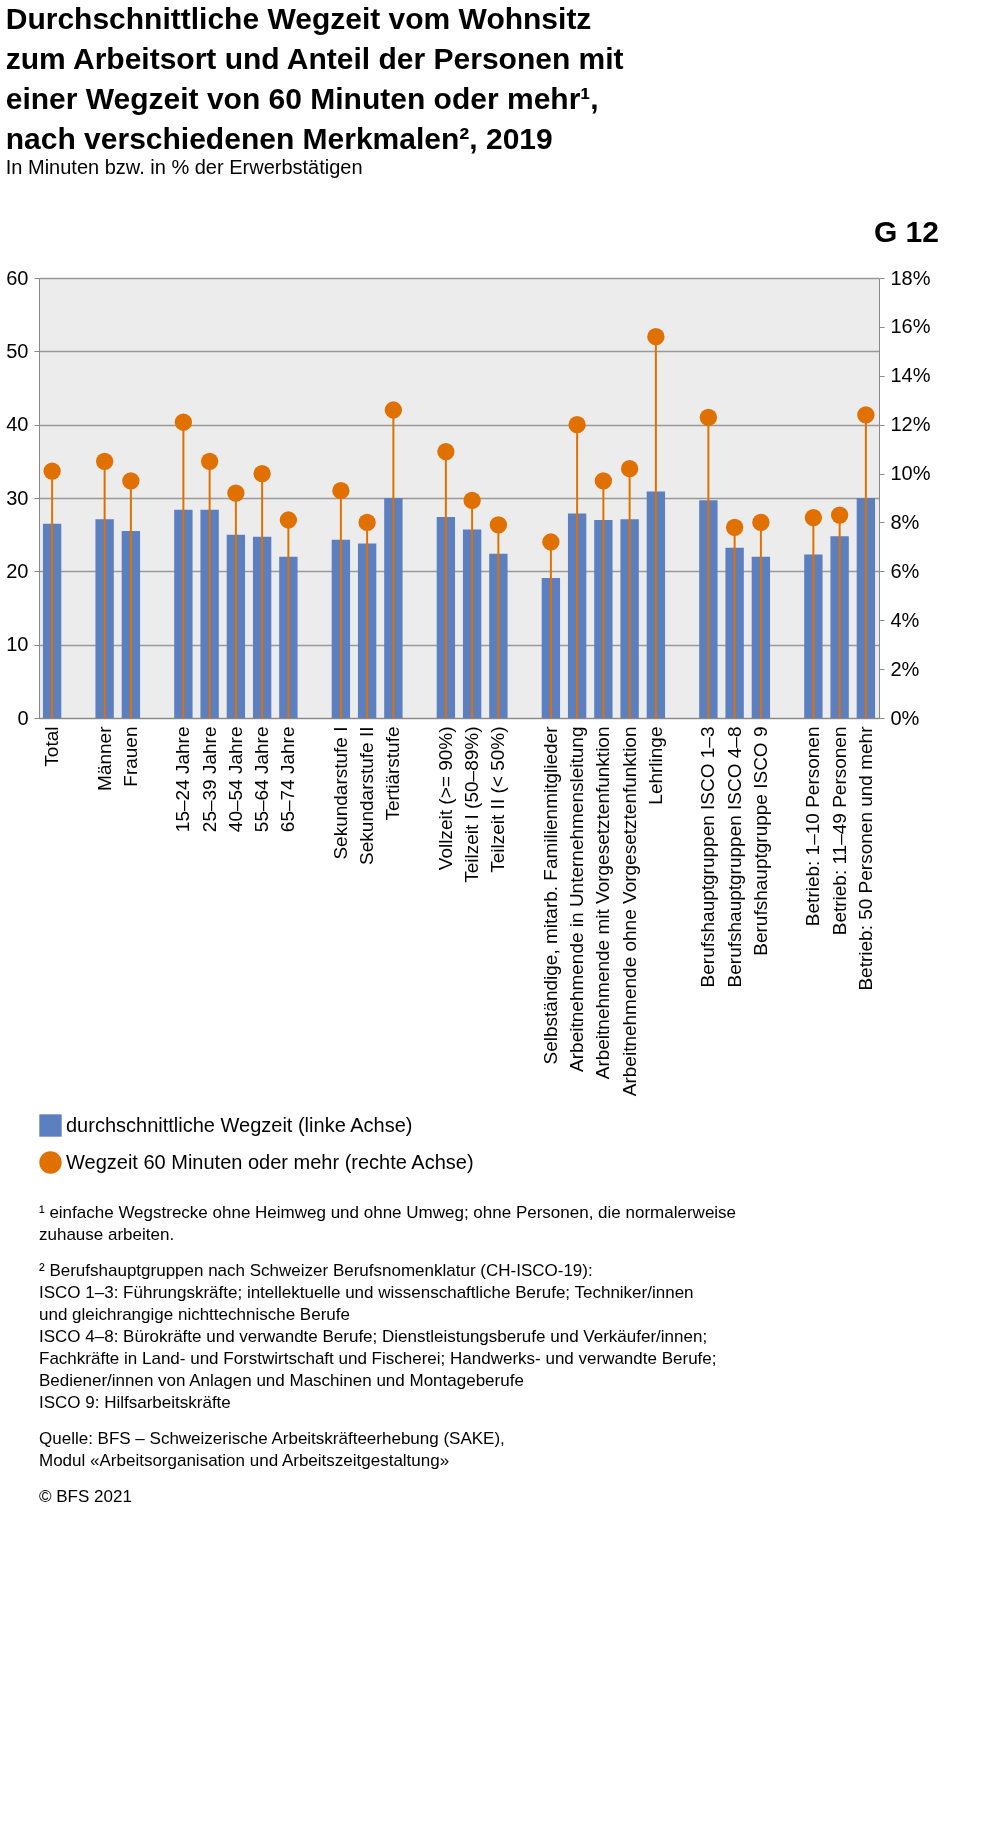  I want to click on x-tick-label: Lehrlinge, so click(655, 765).